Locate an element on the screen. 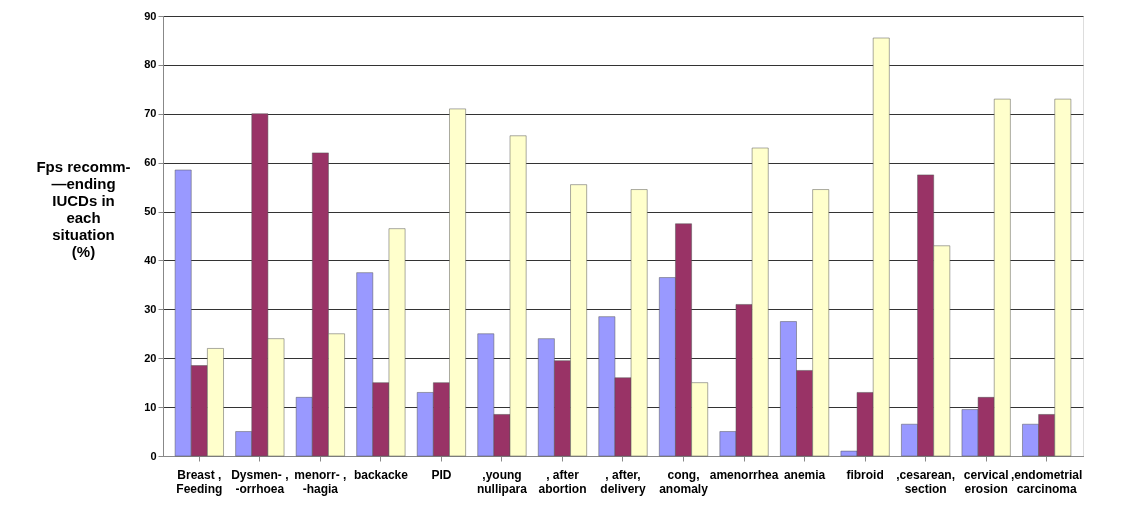 This screenshot has width=1144, height=530. y-tick-label: 20 is located at coordinates (150, 357).